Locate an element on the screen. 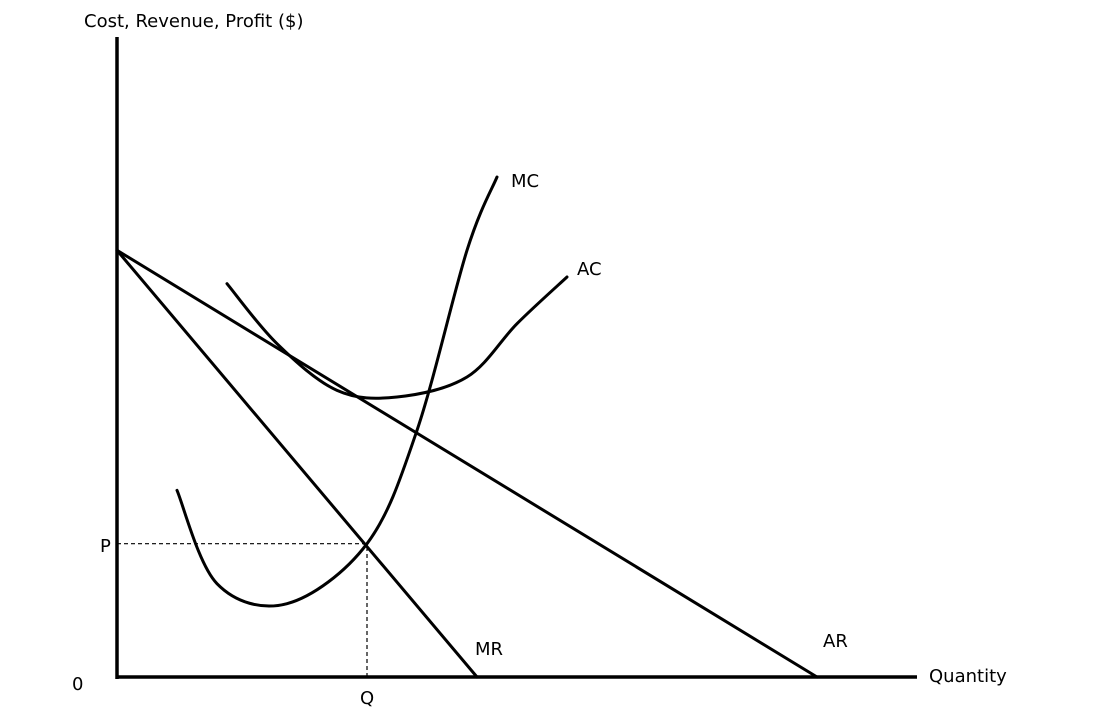  guide-lines is located at coordinates (242, 610).